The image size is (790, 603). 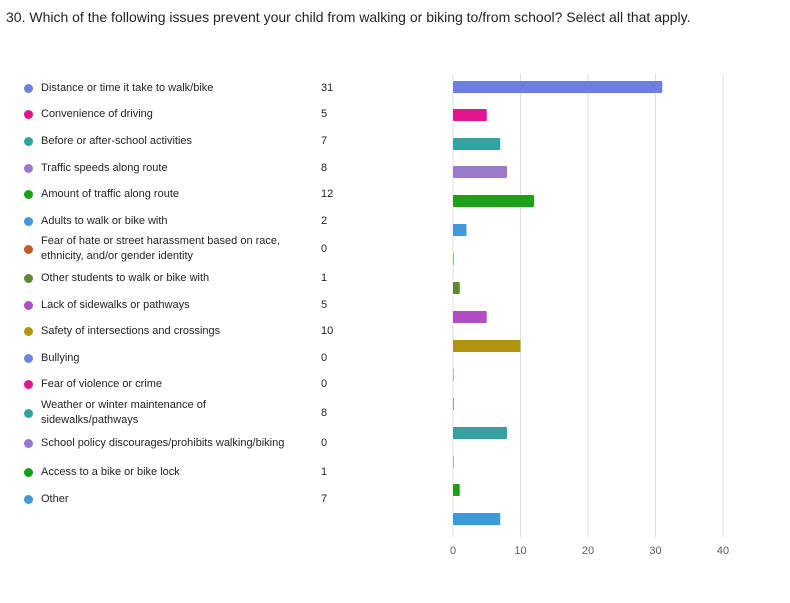 I want to click on legend-count: 12, so click(x=327, y=193).